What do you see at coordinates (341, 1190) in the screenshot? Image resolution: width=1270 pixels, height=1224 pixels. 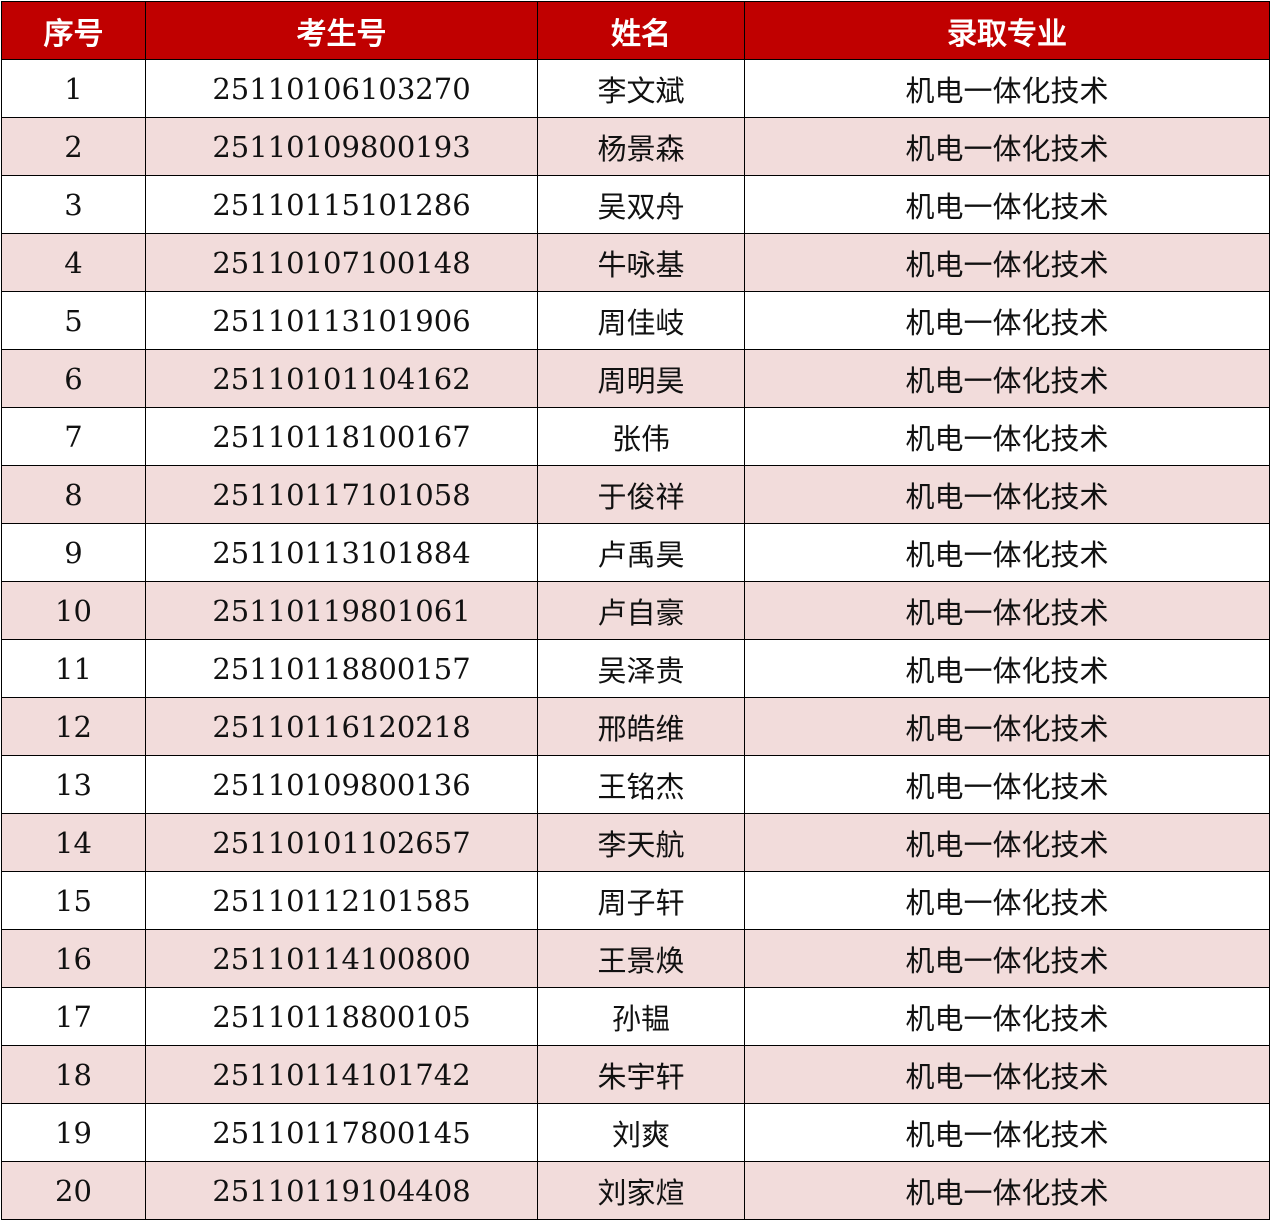 I see `cell-exam-number: 25110119104408` at bounding box center [341, 1190].